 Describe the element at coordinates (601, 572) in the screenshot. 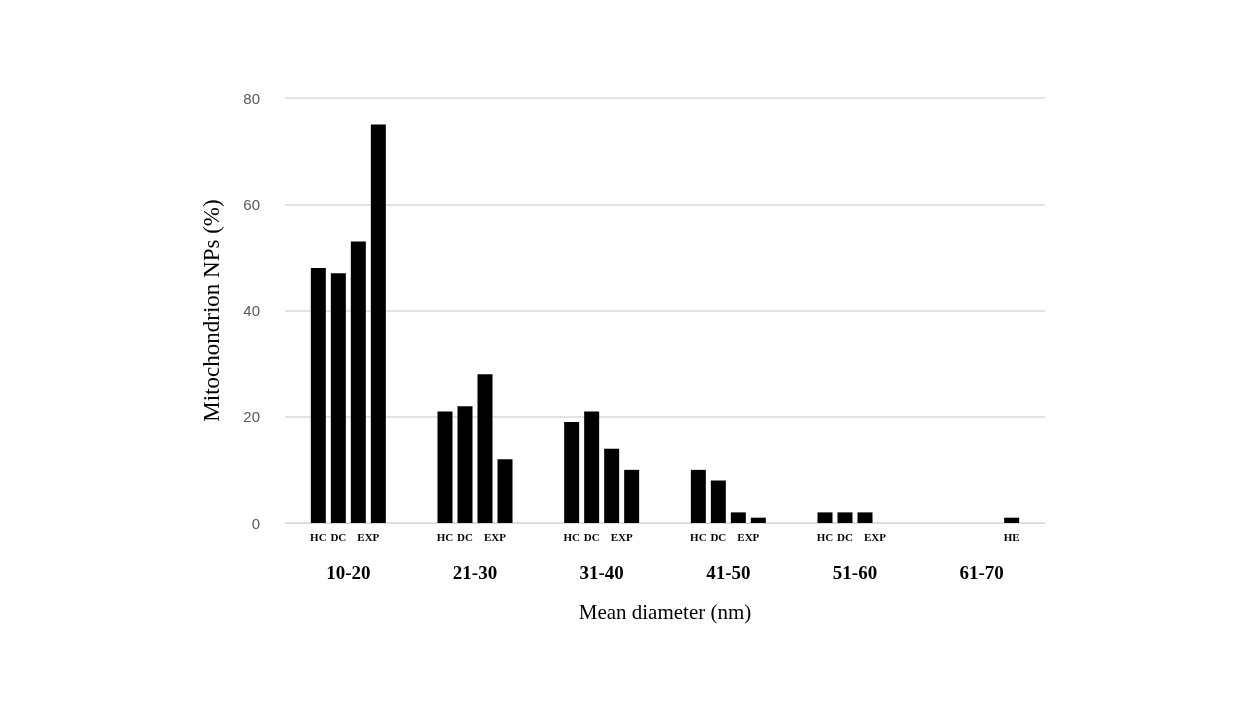

I see `x-tick-label: 31-40` at that location.